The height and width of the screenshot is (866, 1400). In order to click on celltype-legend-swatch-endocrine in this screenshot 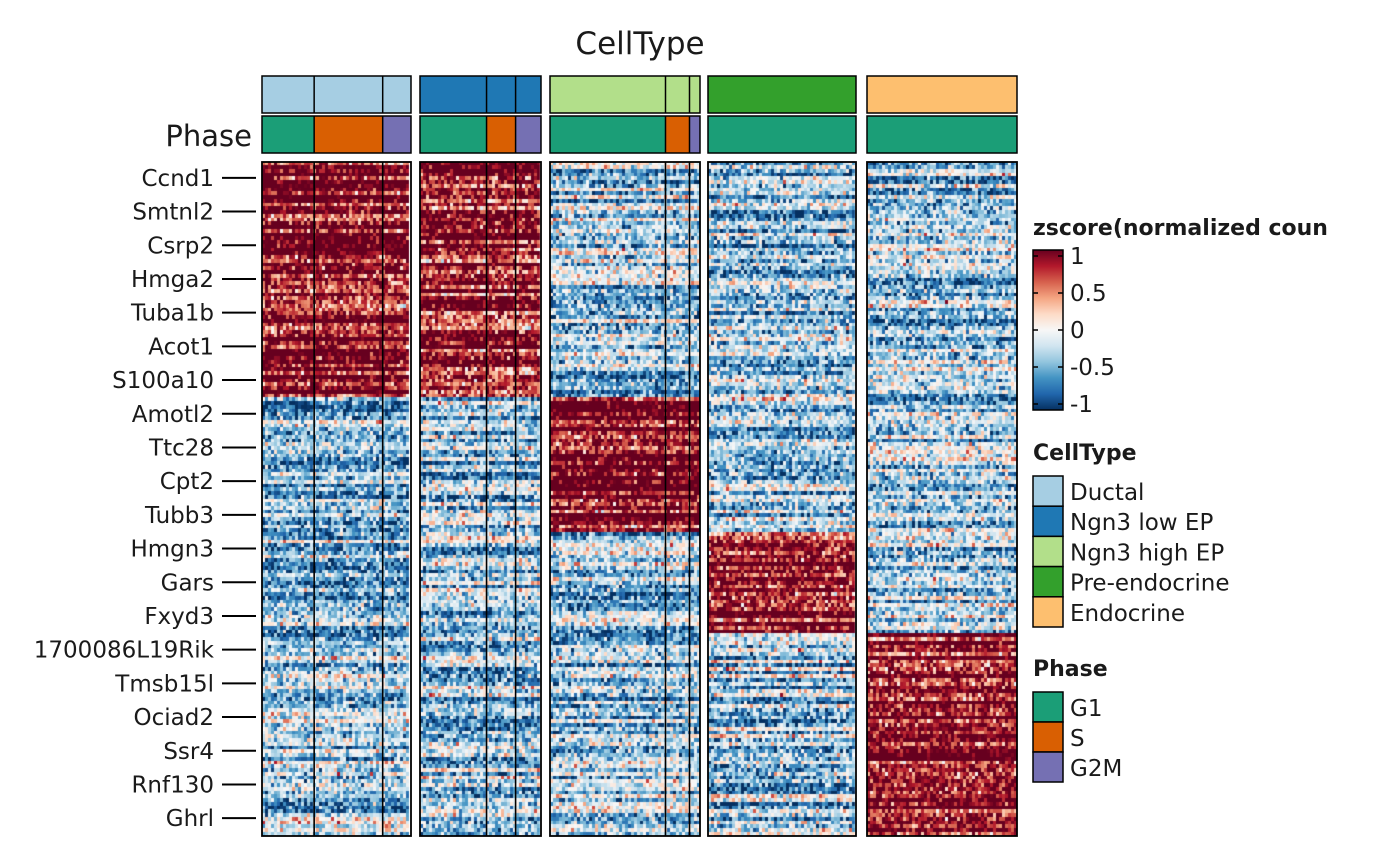, I will do `click(1048, 612)`.